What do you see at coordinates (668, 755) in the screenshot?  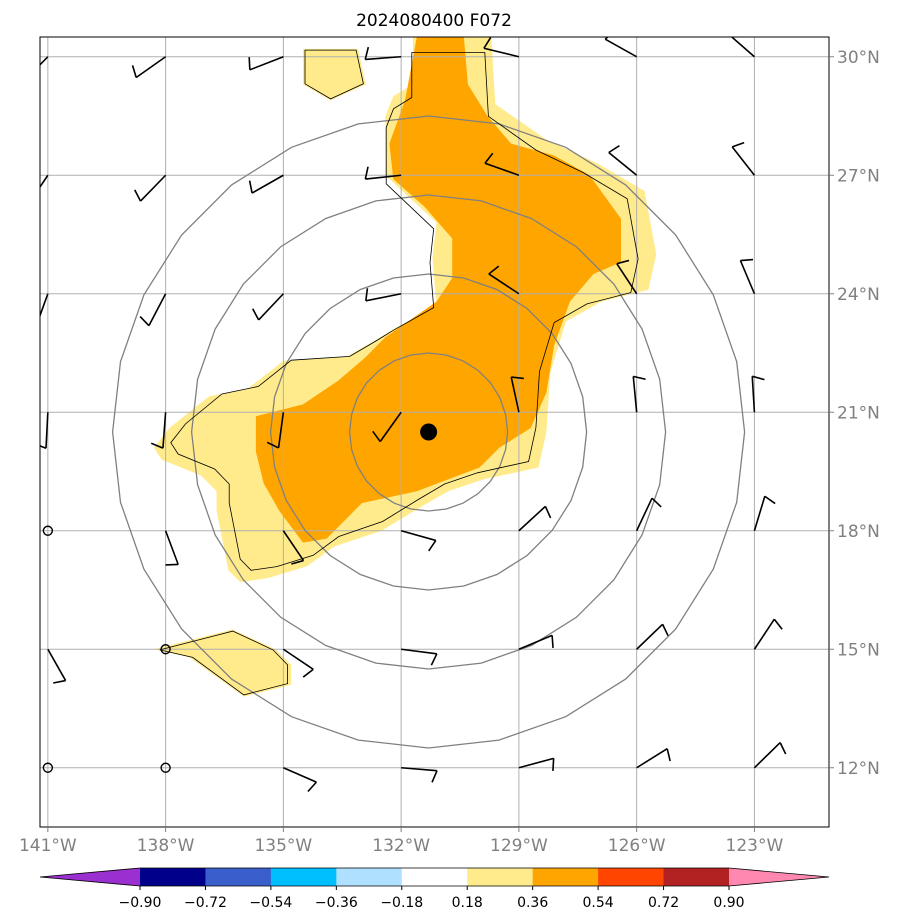 I see `wind-barb-47-feather` at bounding box center [668, 755].